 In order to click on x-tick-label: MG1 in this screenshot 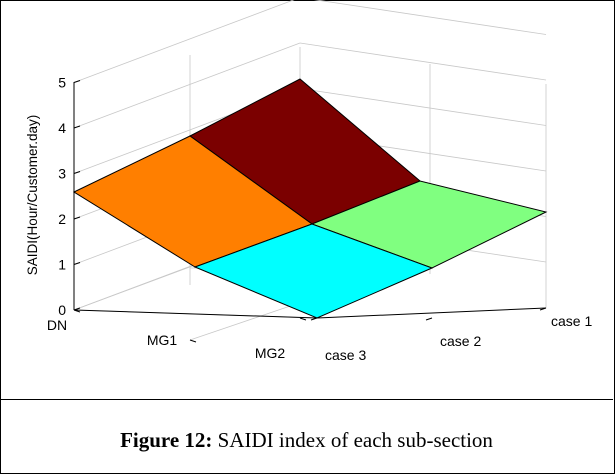, I will do `click(162, 340)`.